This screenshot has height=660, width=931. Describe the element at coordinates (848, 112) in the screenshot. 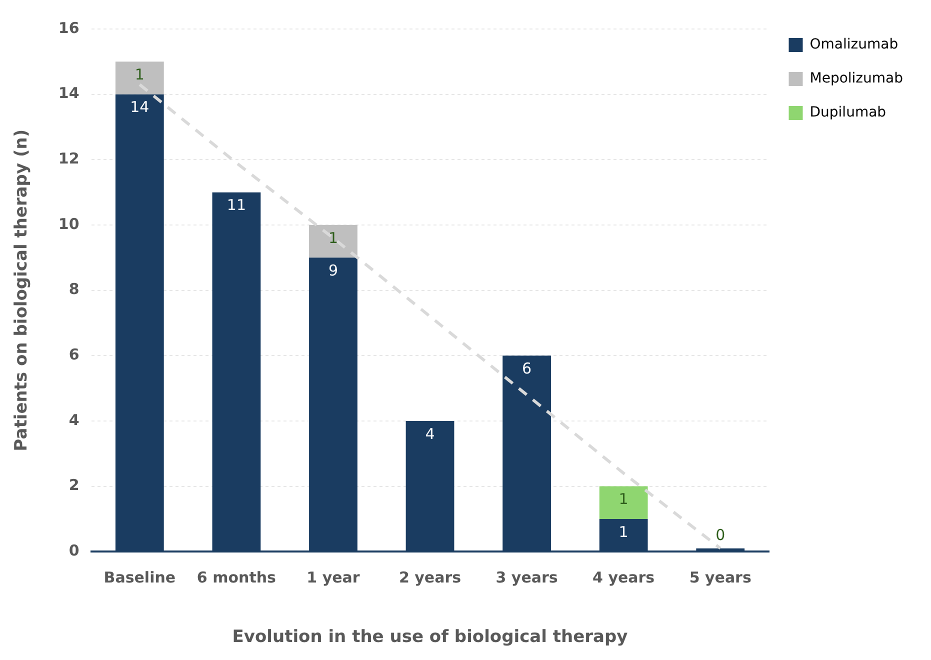

I see `legend-label: Dupilumab` at that location.